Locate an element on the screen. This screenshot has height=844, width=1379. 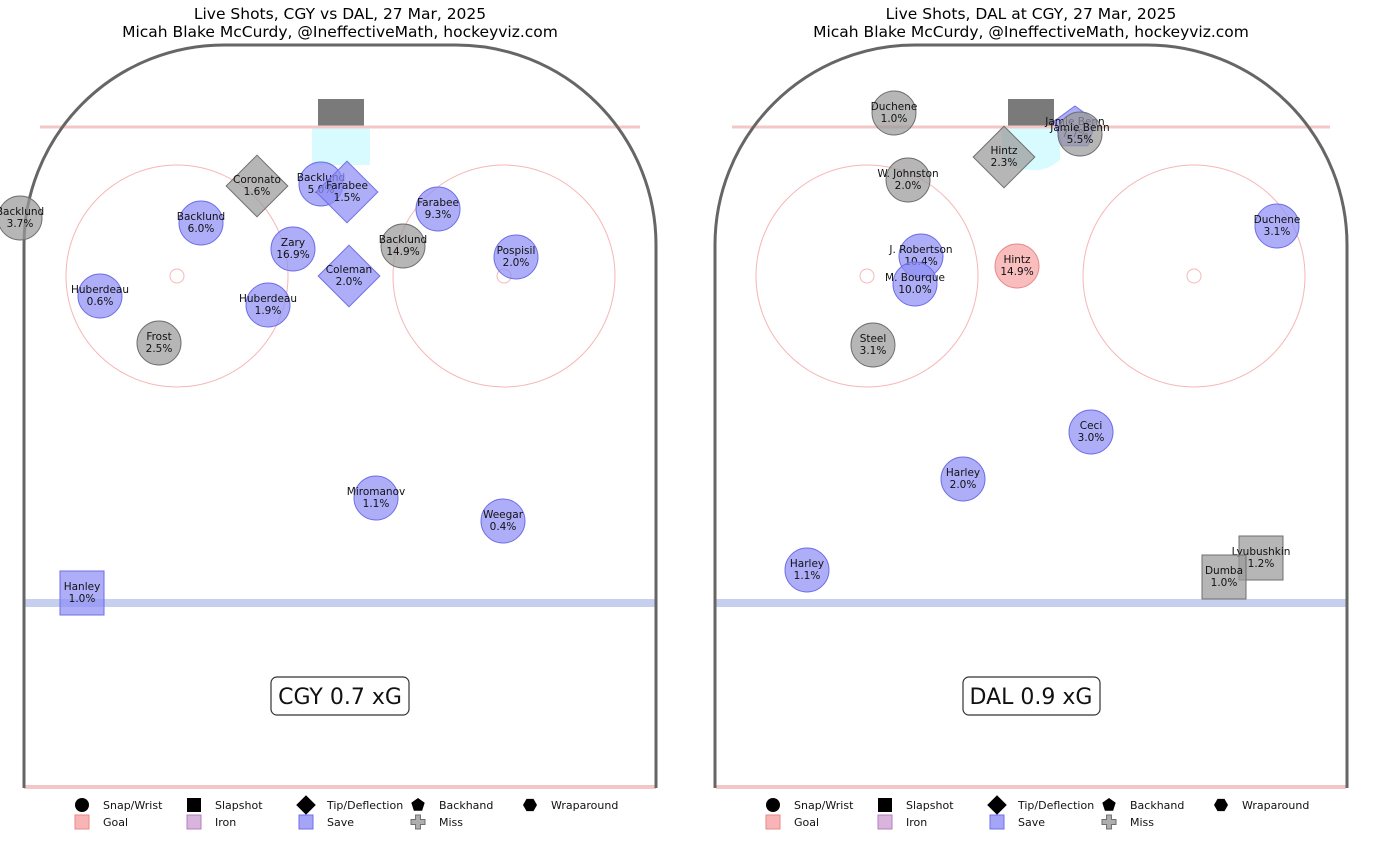
legend-shape-label-1-0: Snap/Wrist is located at coordinates (824, 805).